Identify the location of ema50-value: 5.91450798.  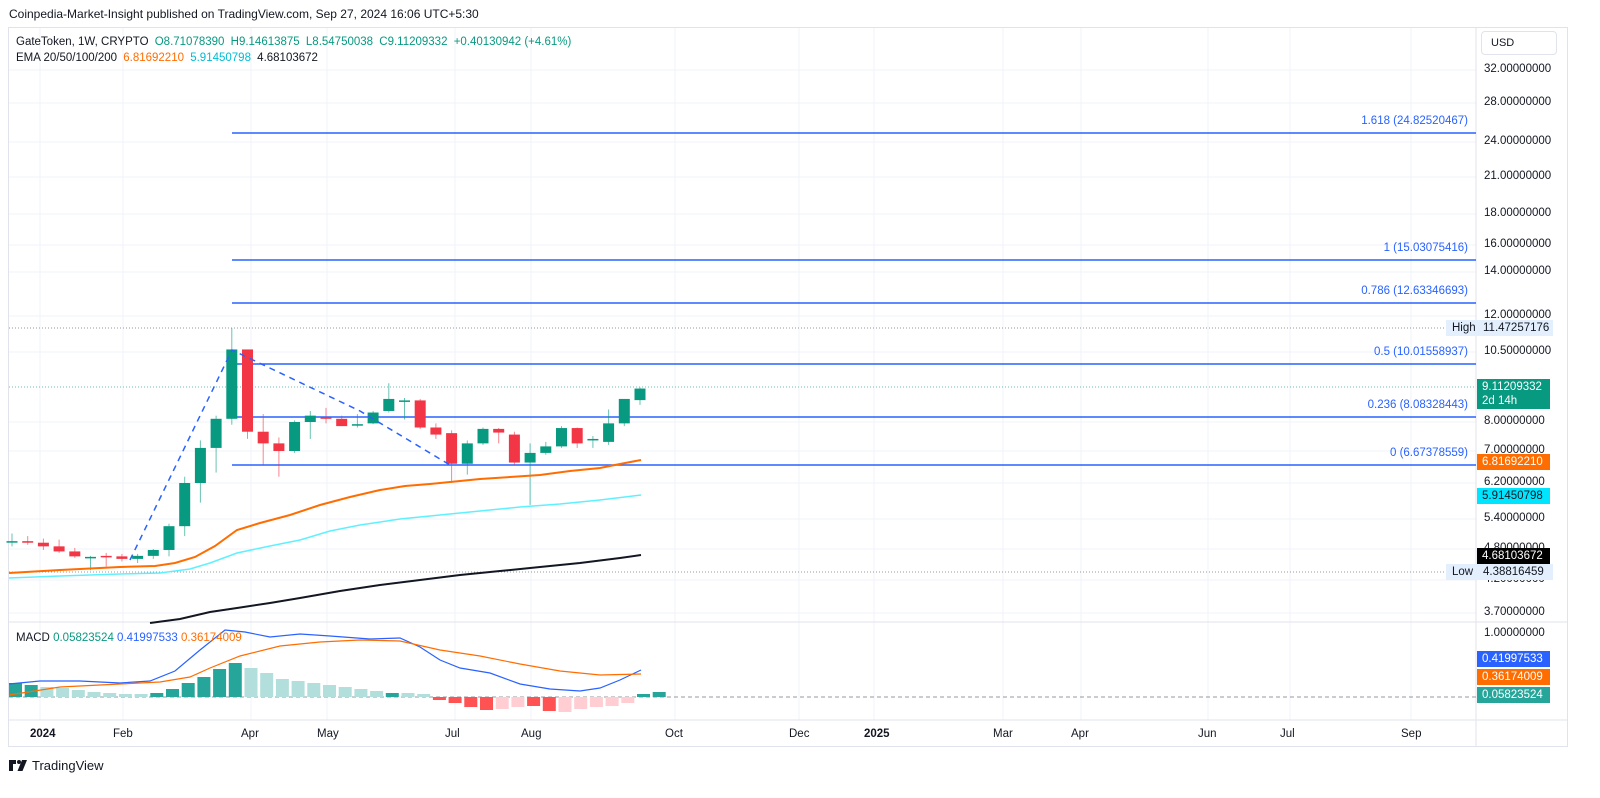
(220, 58).